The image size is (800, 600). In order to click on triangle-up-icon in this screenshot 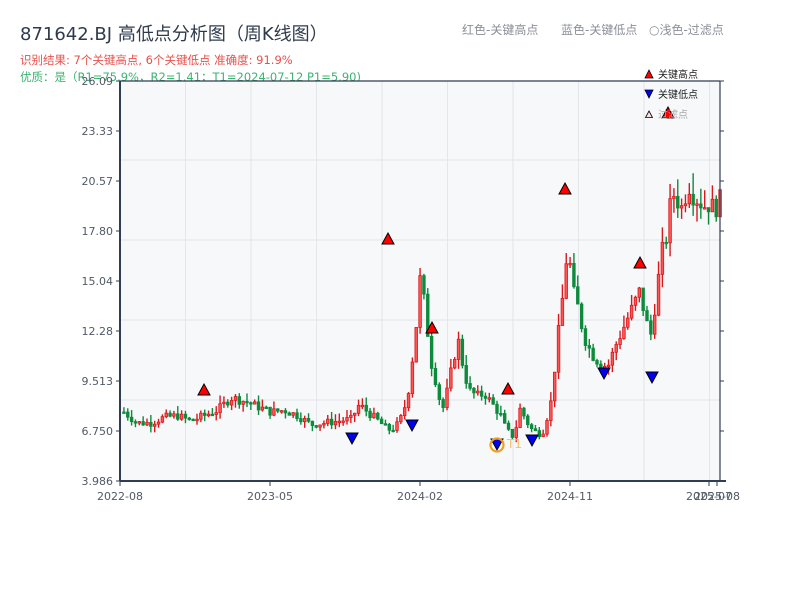, I will do `click(649, 73)`.